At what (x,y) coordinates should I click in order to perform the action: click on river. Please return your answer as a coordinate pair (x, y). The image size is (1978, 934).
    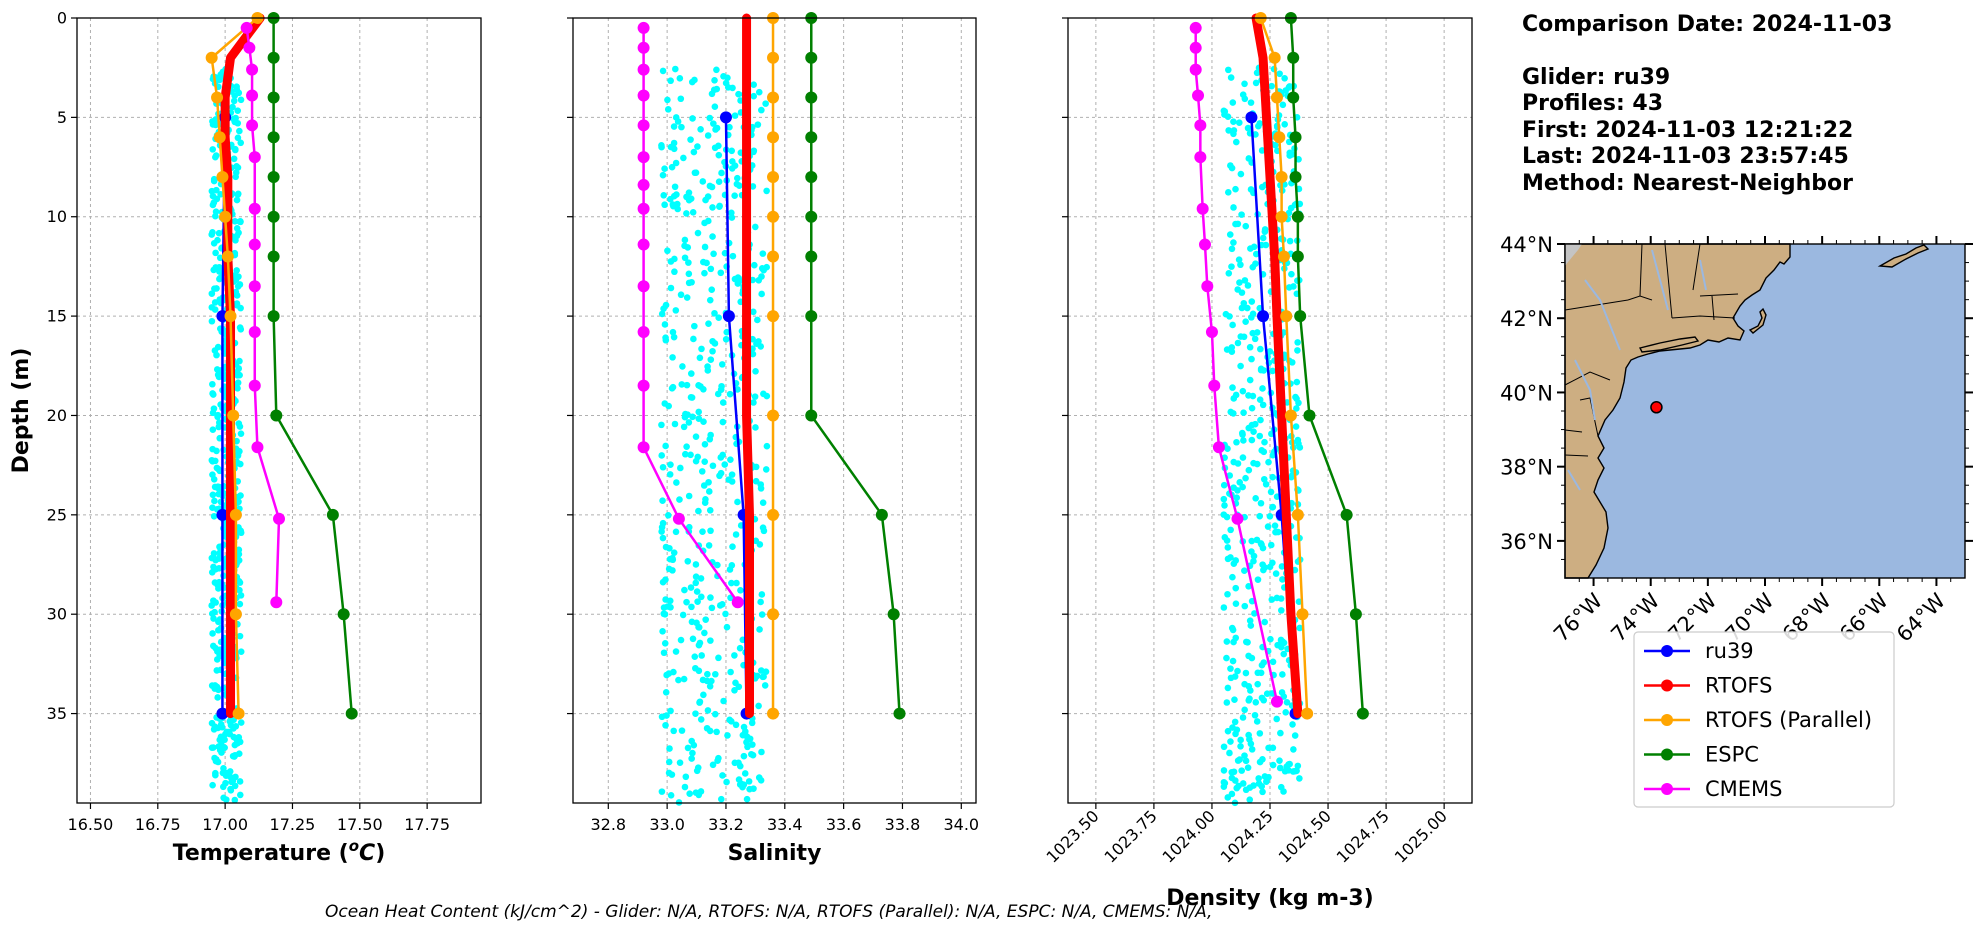
    Looking at the image, I should click on (1585, 390).